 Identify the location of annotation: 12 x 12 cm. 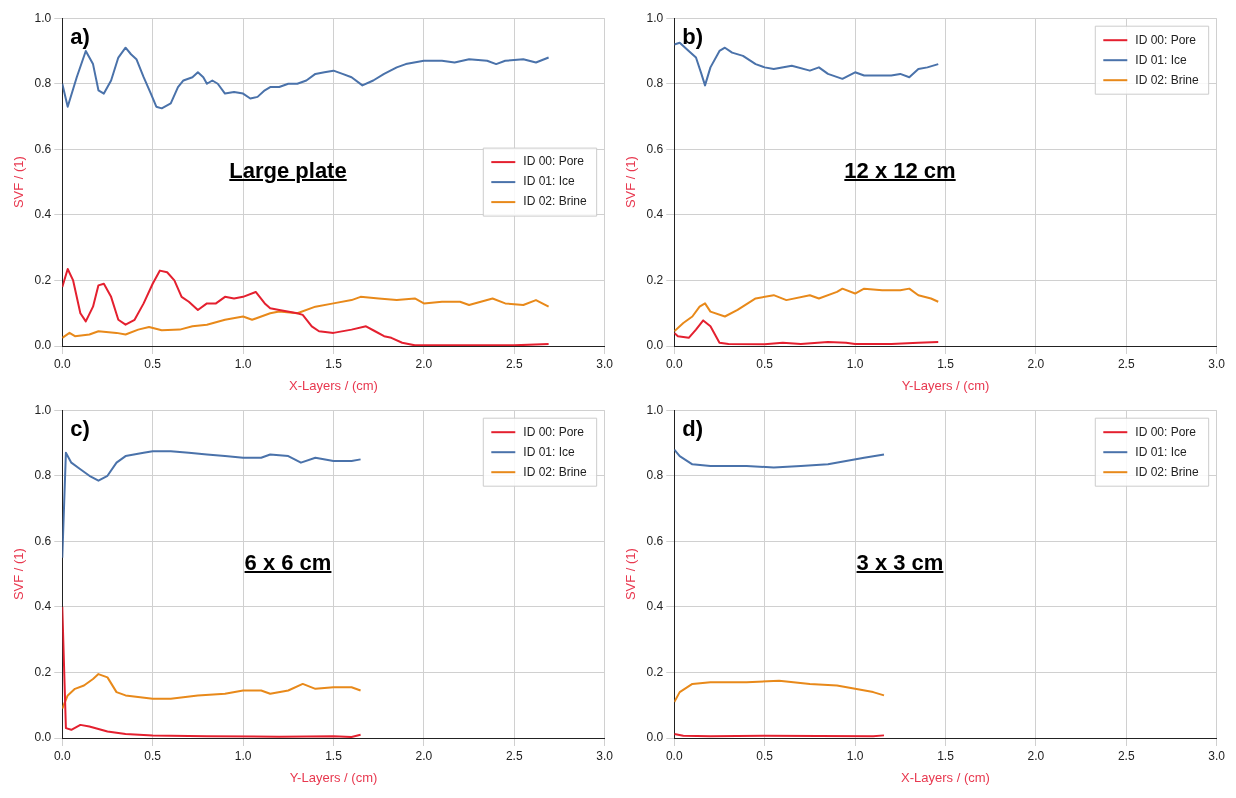
(900, 170).